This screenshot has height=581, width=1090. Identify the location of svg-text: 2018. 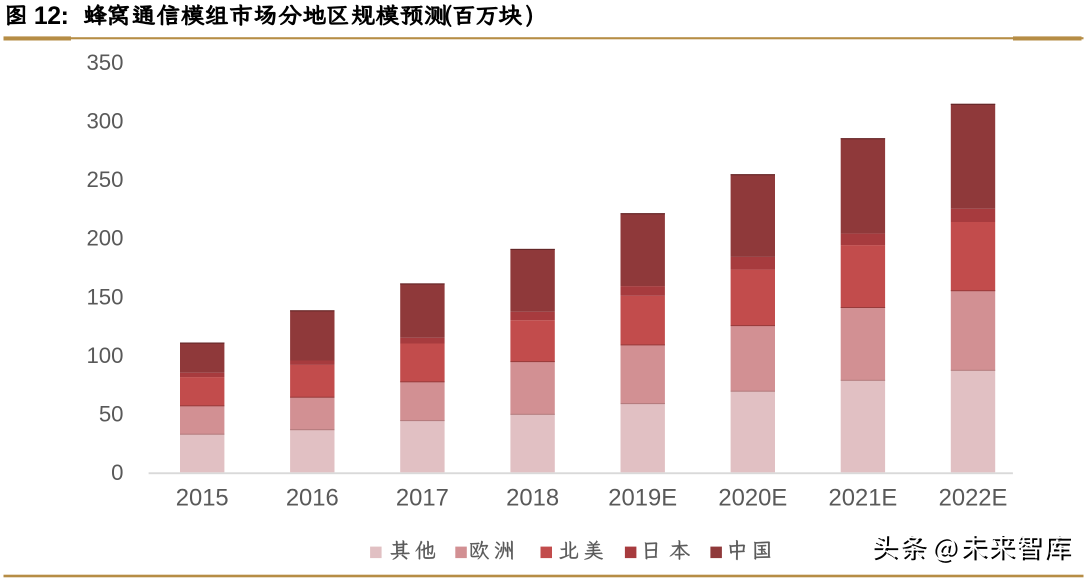
(532, 498).